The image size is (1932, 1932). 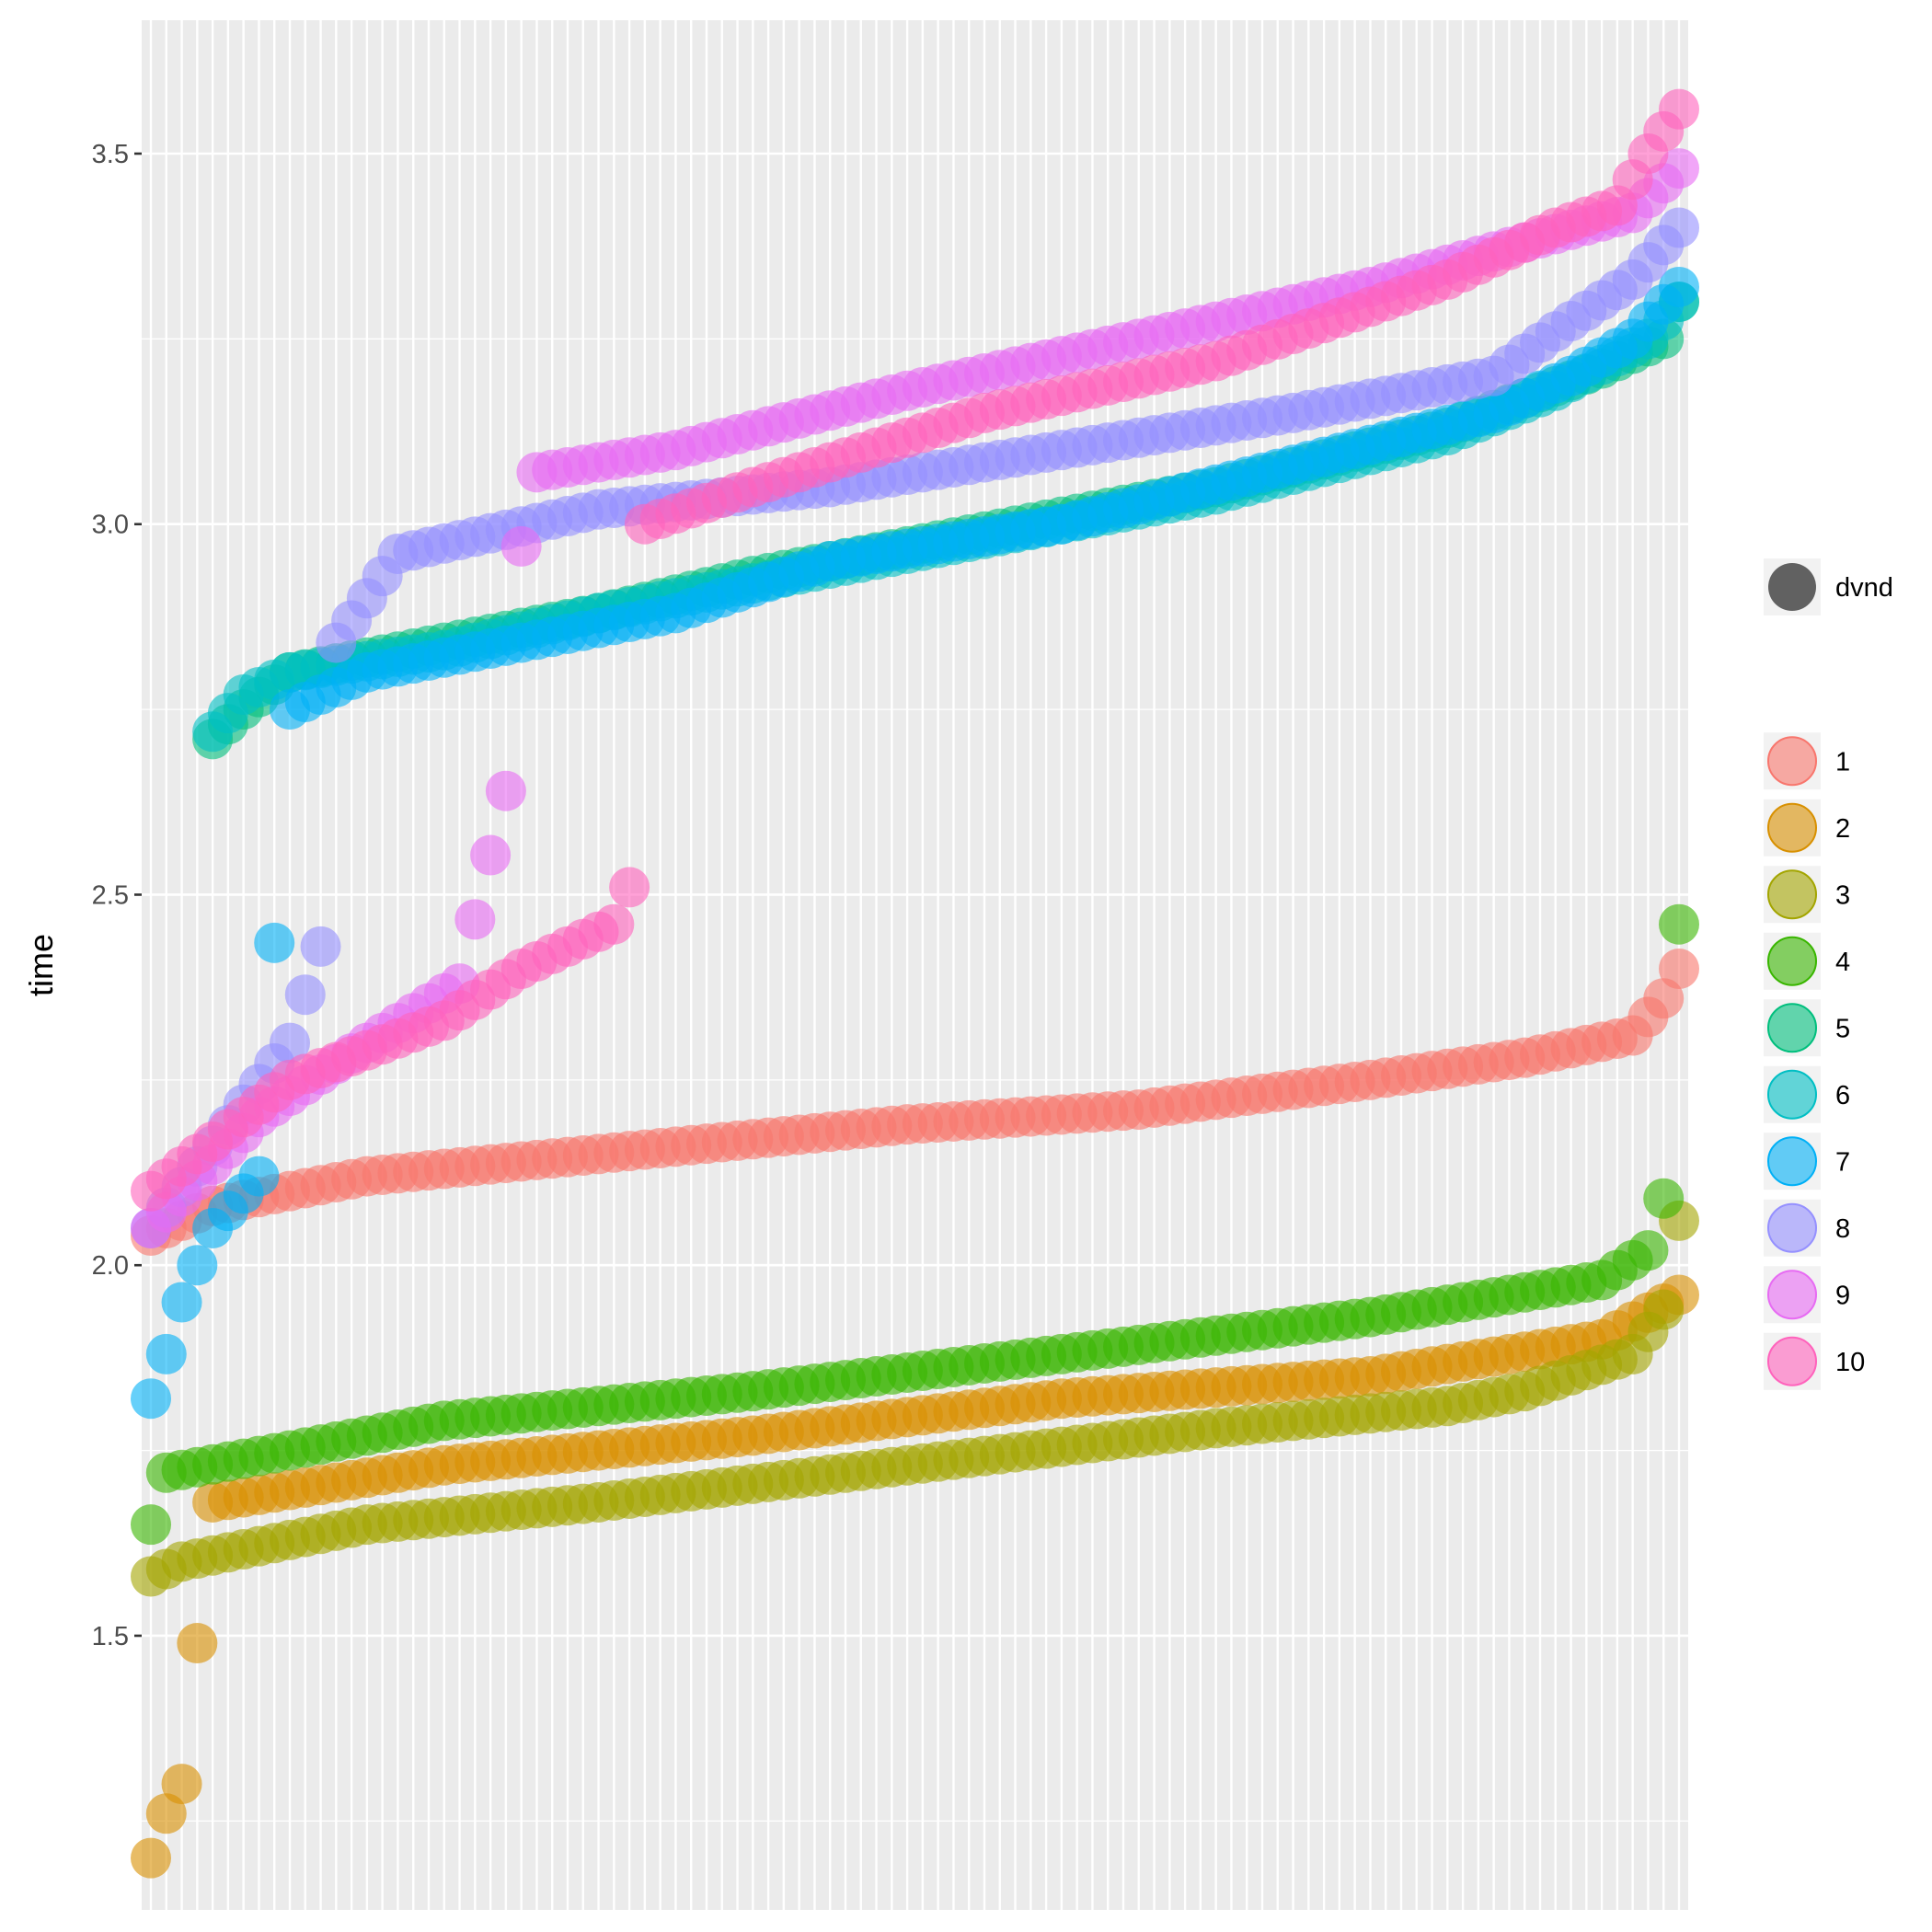 What do you see at coordinates (1850, 1362) in the screenshot?
I see `legend-label-10: 10` at bounding box center [1850, 1362].